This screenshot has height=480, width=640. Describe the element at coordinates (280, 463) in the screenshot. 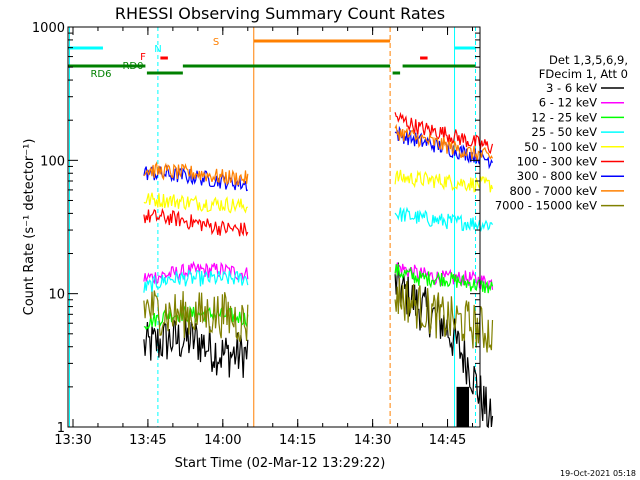

I see `x-axis-label: Start Time (02-Mar-12 13:29:22)` at that location.